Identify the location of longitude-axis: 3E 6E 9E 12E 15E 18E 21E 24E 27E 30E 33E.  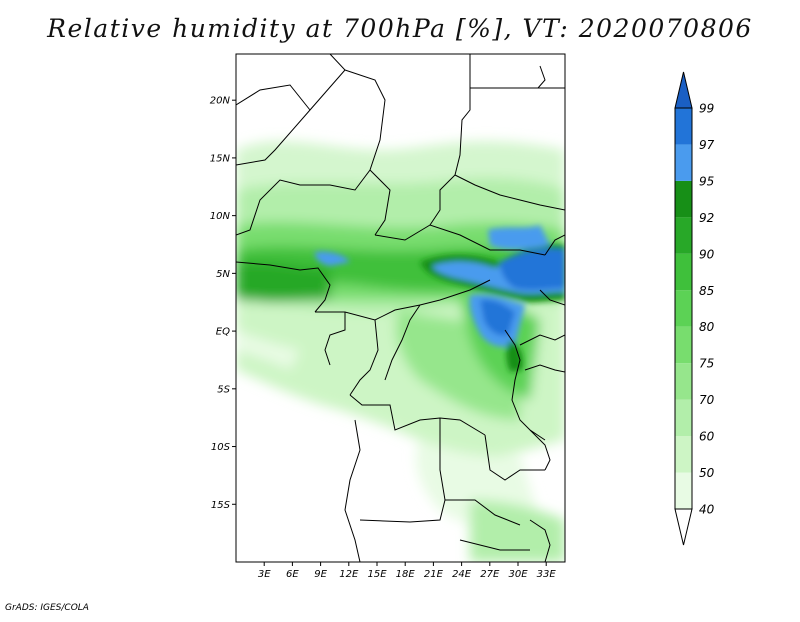
(407, 571).